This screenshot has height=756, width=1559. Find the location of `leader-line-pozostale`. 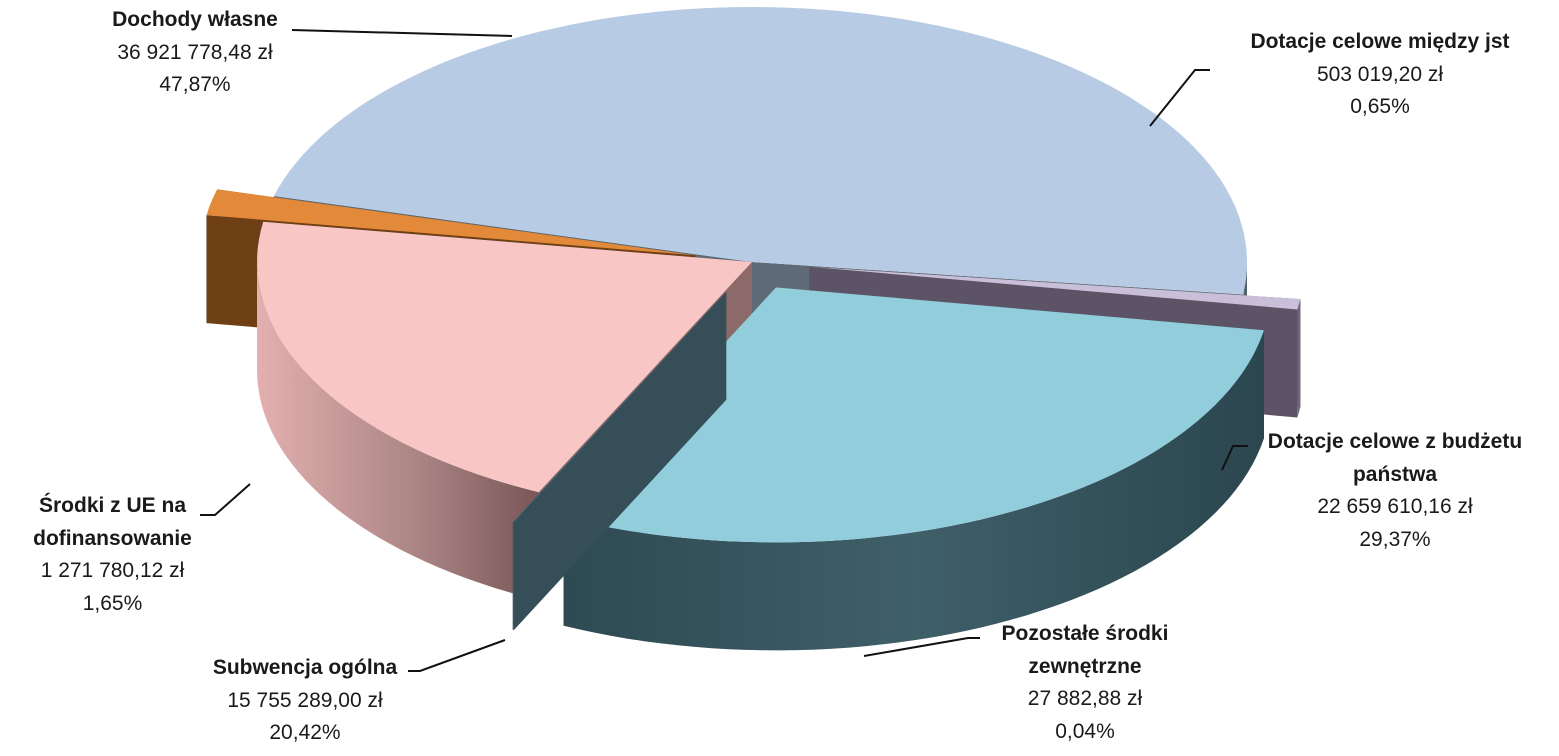

leader-line-pozostale is located at coordinates (921, 647).